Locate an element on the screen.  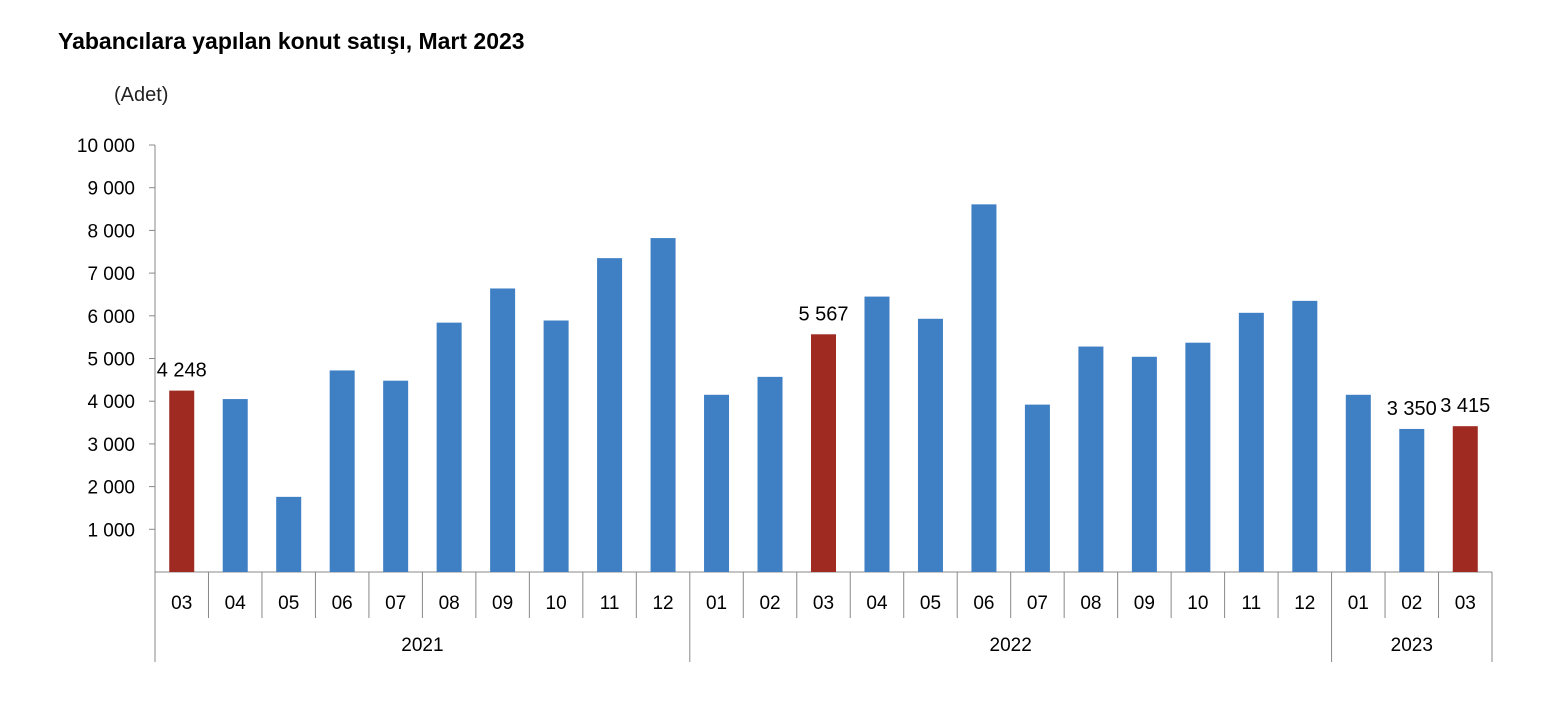
y-tick-label: 7 000 is located at coordinates (111, 274).